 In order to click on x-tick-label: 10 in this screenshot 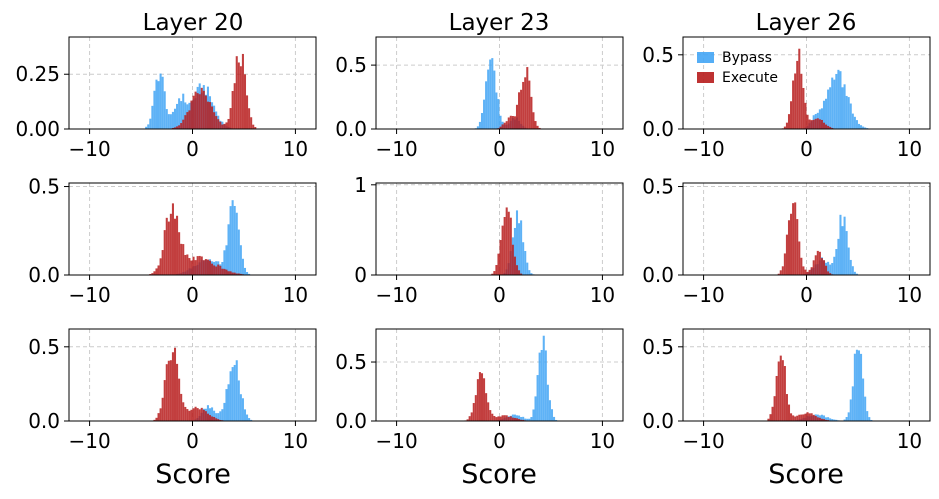, I will do `click(909, 295)`.